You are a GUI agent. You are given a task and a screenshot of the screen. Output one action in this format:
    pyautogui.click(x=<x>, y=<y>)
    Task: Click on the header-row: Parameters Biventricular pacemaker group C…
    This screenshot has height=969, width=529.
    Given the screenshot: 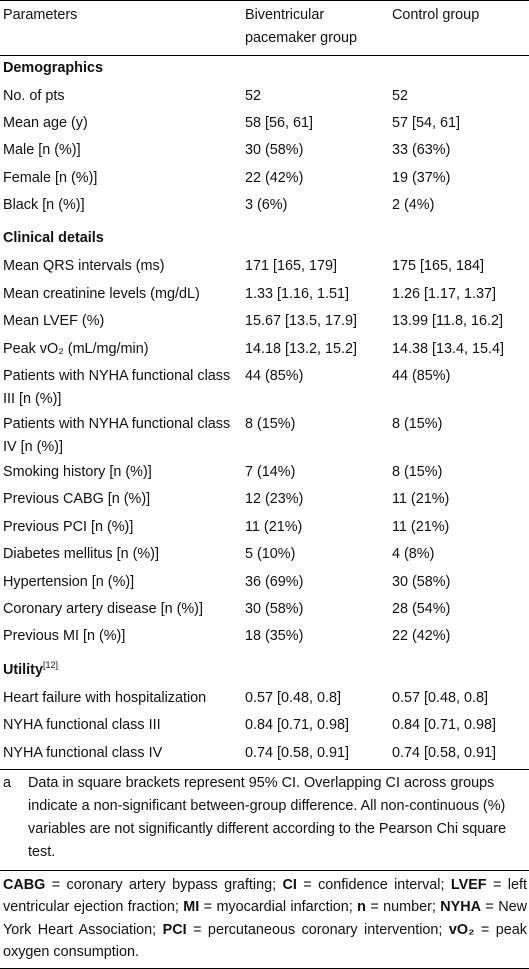 What is the action you would take?
    pyautogui.click(x=264, y=28)
    